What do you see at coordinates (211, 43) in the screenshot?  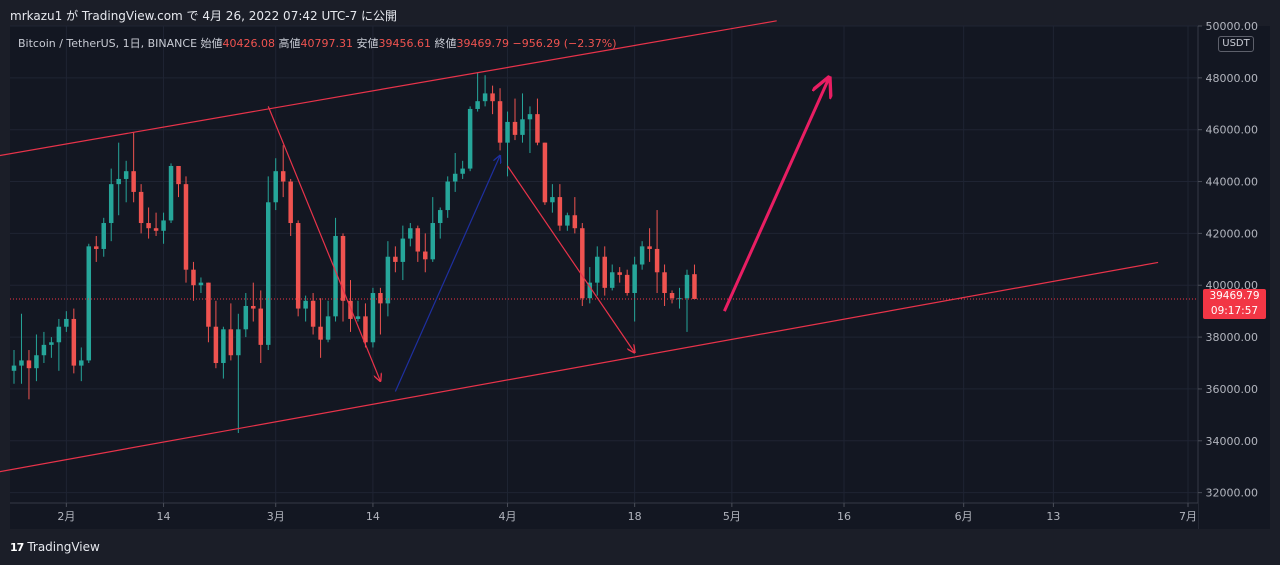 I see `open-label: 始値` at bounding box center [211, 43].